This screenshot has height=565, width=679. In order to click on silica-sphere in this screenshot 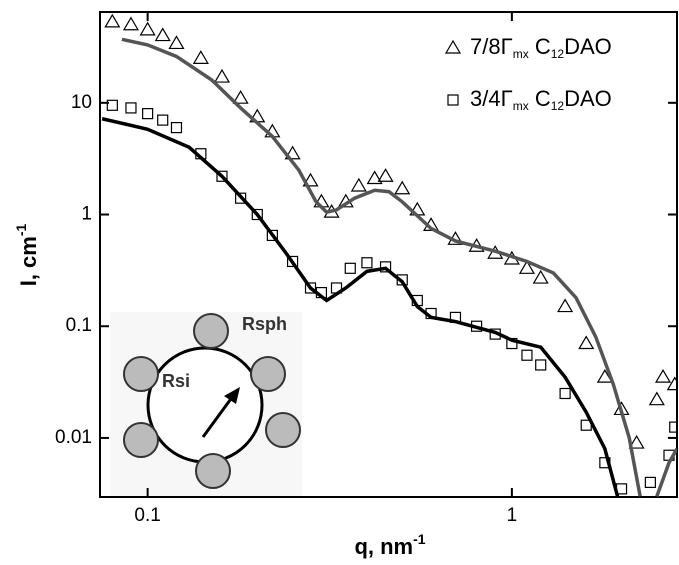, I will do `click(205, 405)`.